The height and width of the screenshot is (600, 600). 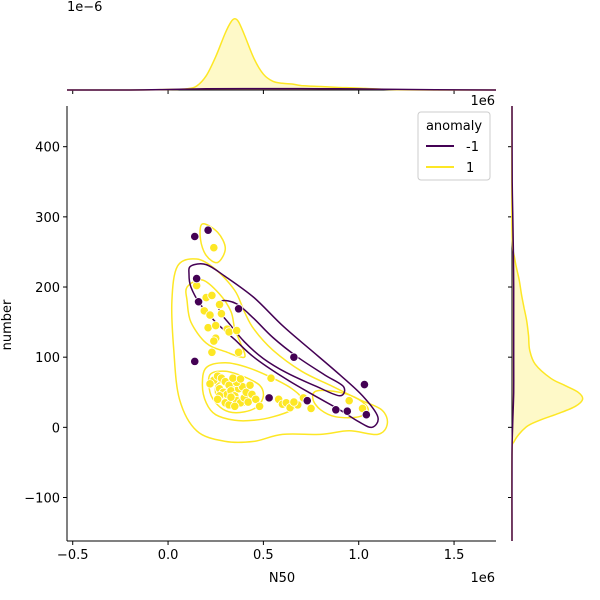 What do you see at coordinates (454, 126) in the screenshot?
I see `legend-title: anomaly` at bounding box center [454, 126].